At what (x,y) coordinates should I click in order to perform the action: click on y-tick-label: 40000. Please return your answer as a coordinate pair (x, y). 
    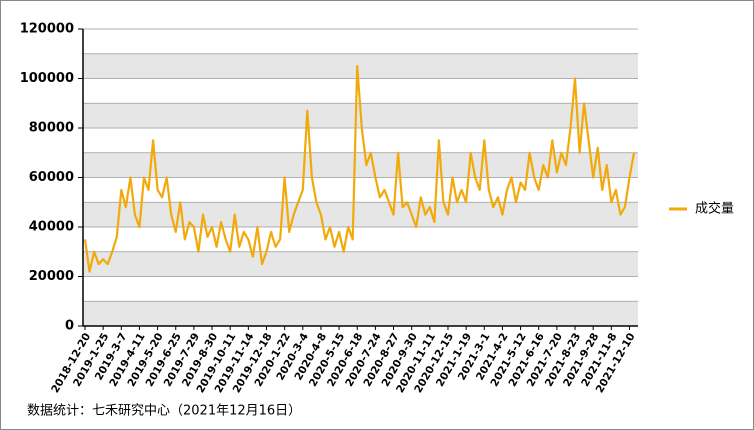
    Looking at the image, I should click on (51, 227).